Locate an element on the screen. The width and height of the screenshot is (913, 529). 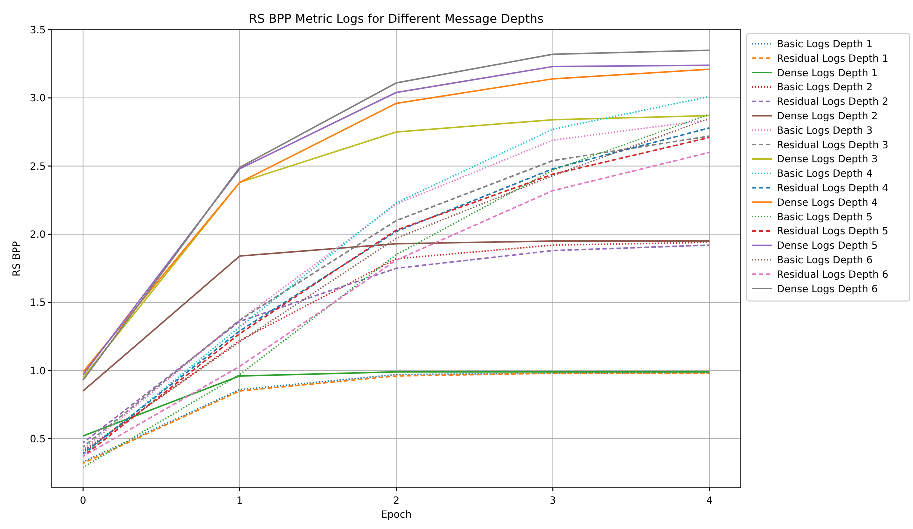
legend-label: Dense Logs Depth 6 is located at coordinates (827, 290).